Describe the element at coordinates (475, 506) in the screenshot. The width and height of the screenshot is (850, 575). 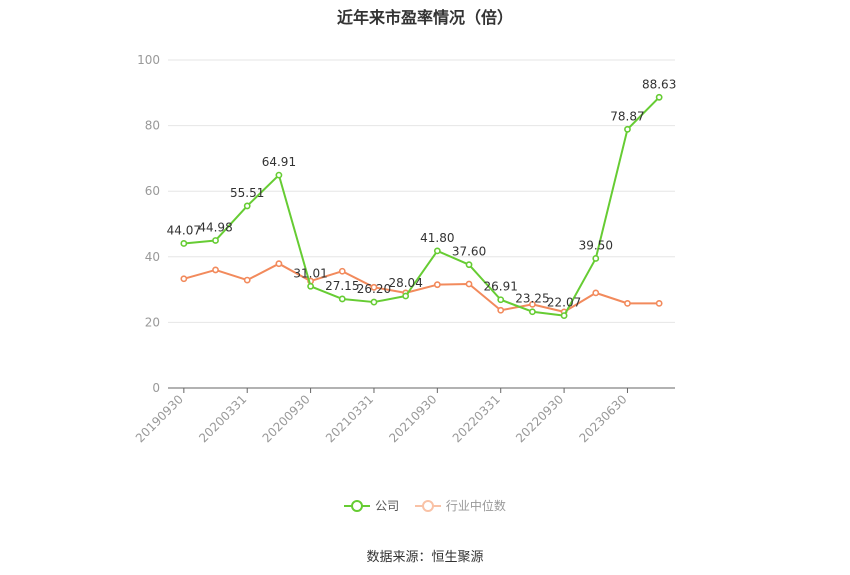
I see `legend-label-industry-median: 行业中位数` at that location.